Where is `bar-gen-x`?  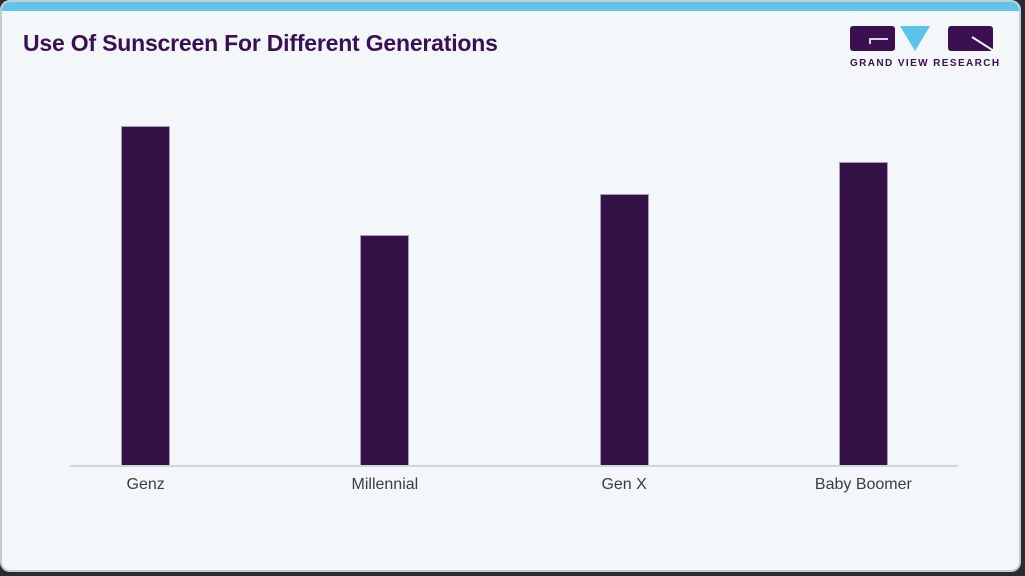
bar-gen-x is located at coordinates (624, 330).